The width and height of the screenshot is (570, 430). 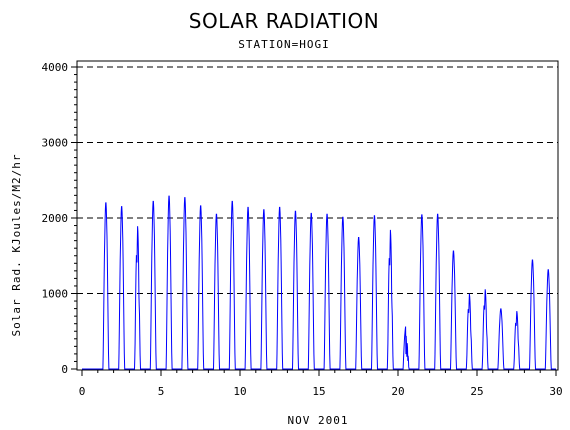 What do you see at coordinates (239, 391) in the screenshot?
I see `x-tick-label: 10` at bounding box center [239, 391].